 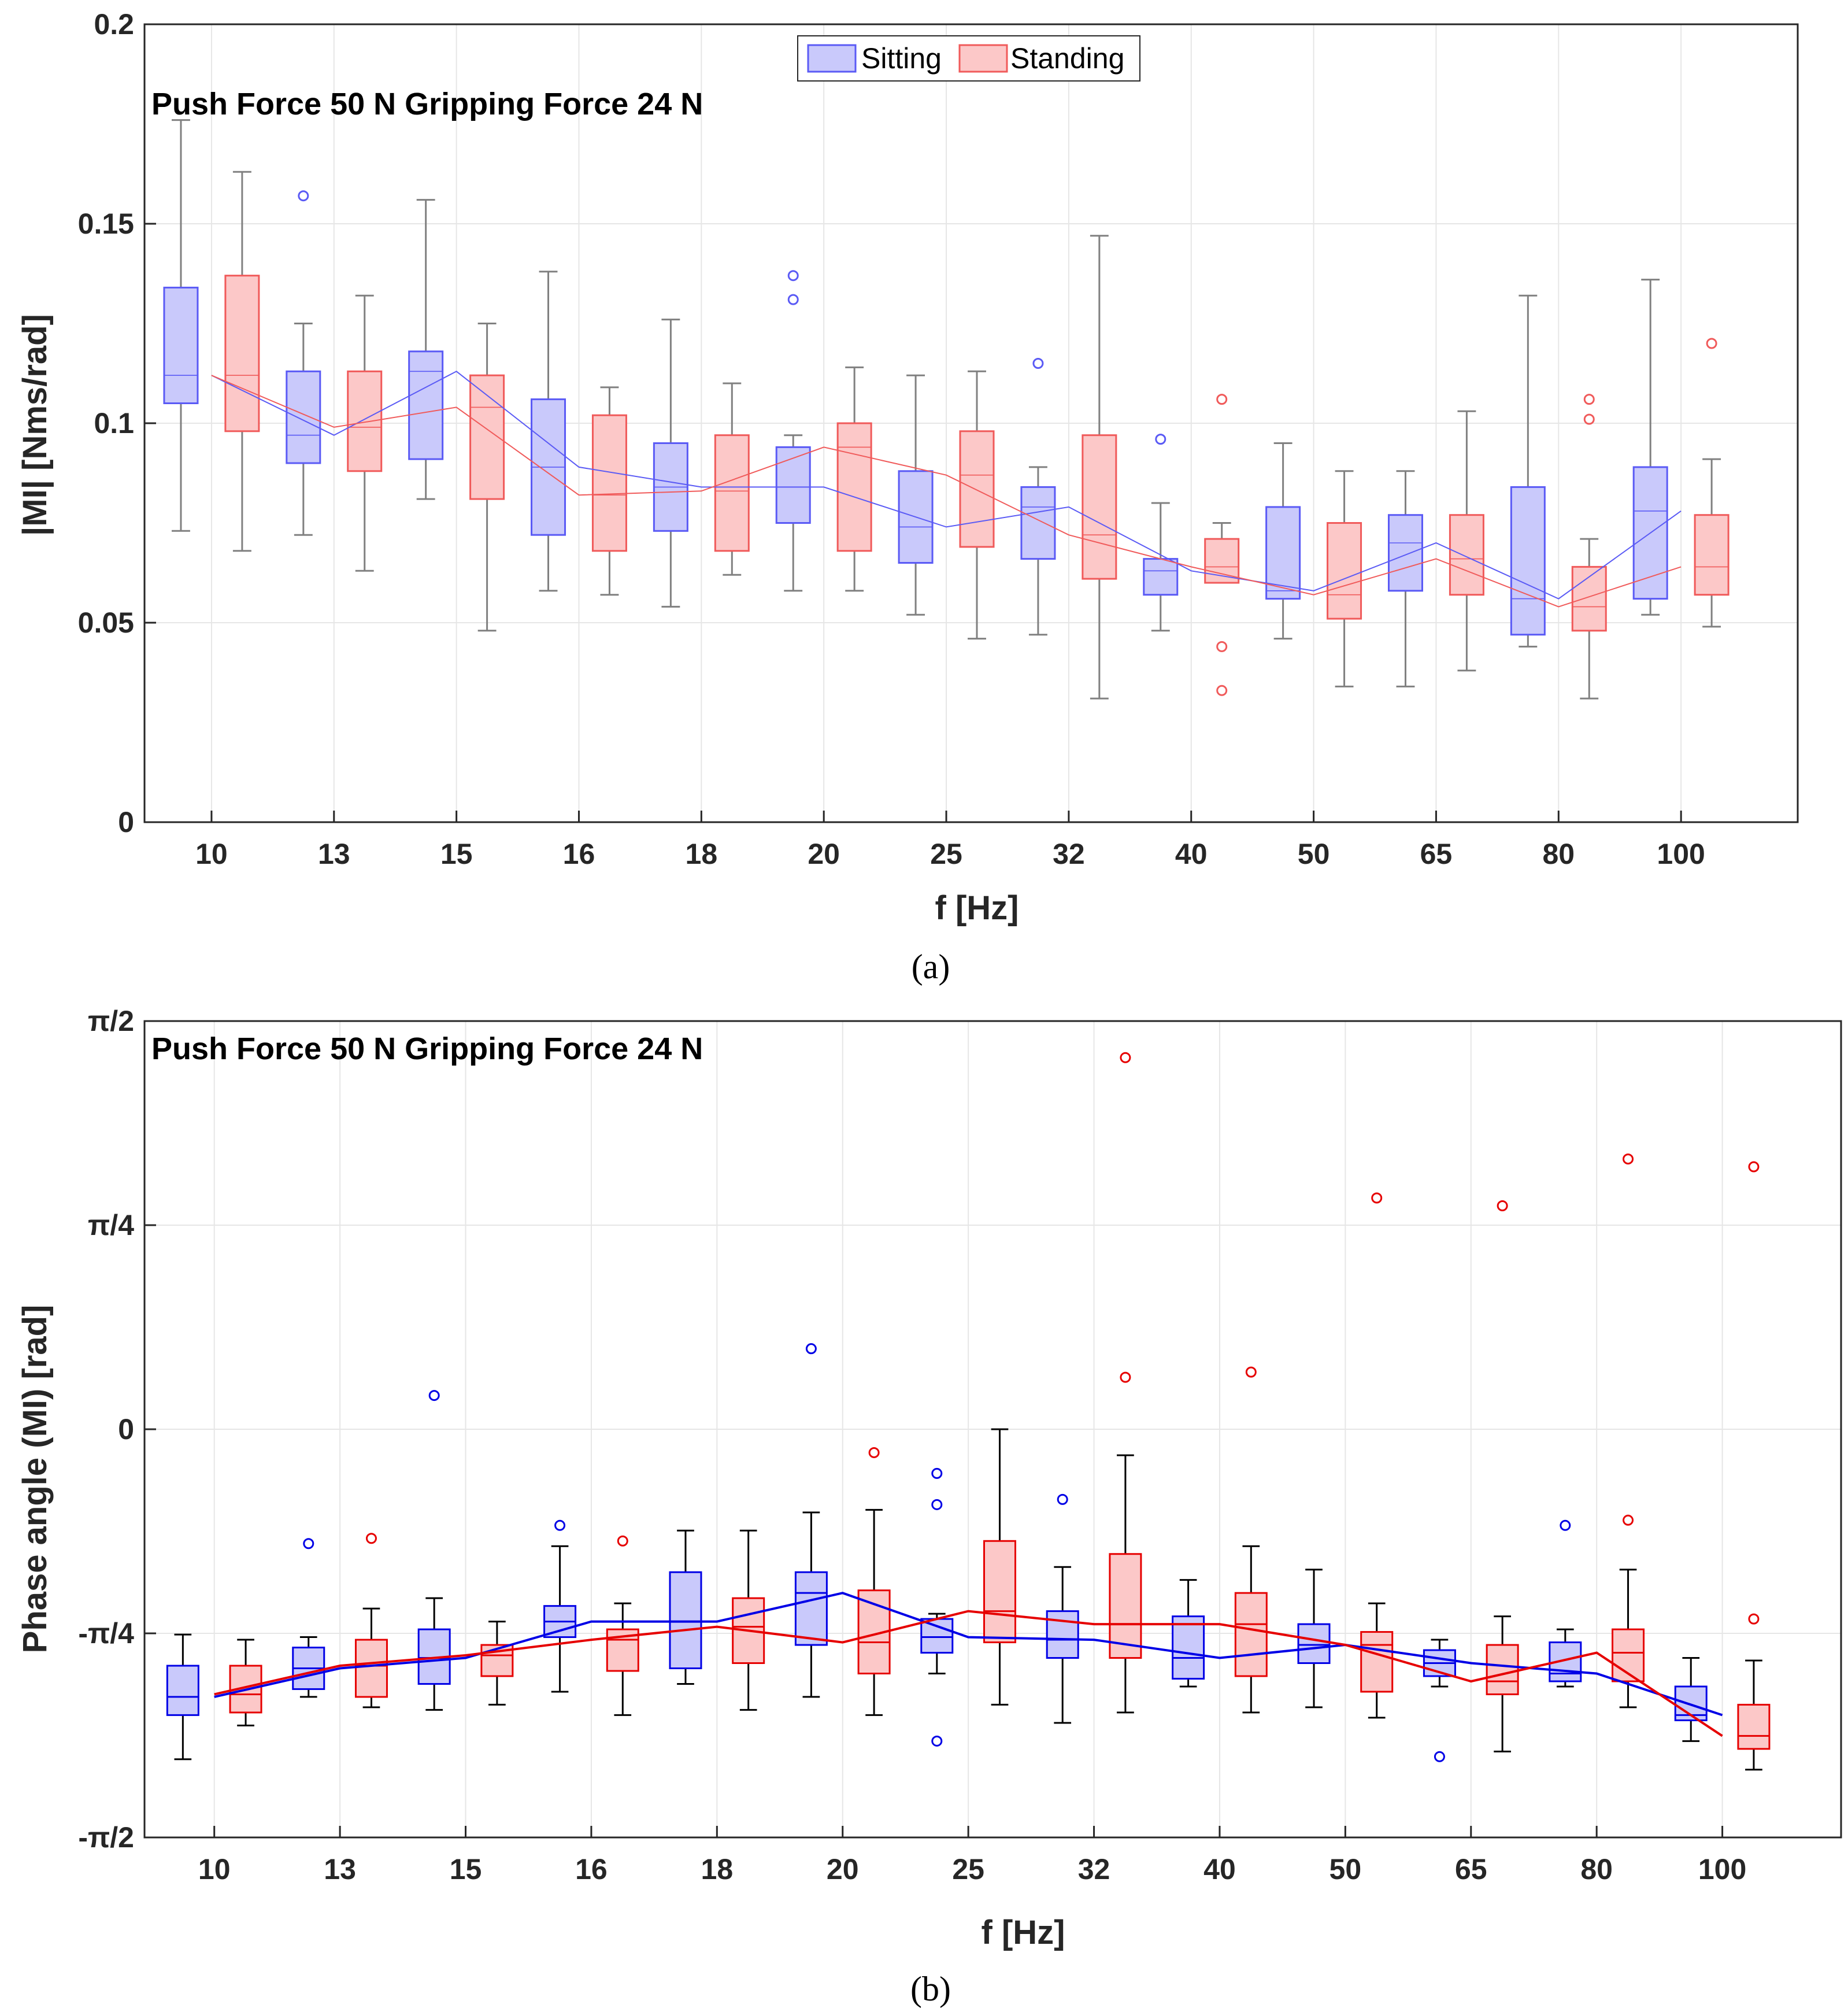 What do you see at coordinates (1681, 854) in the screenshot?
I see `x-tick-label: 100` at bounding box center [1681, 854].